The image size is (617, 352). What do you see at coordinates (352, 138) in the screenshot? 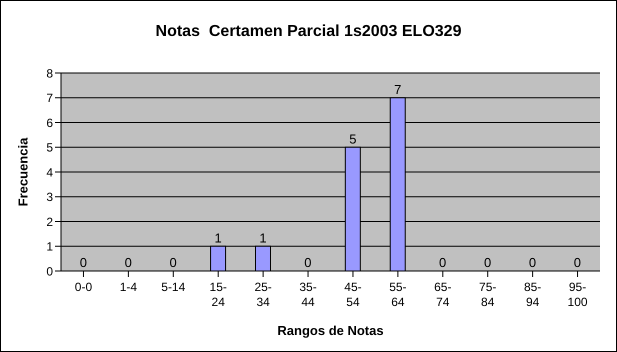
I see `data-label: 5` at bounding box center [352, 138].